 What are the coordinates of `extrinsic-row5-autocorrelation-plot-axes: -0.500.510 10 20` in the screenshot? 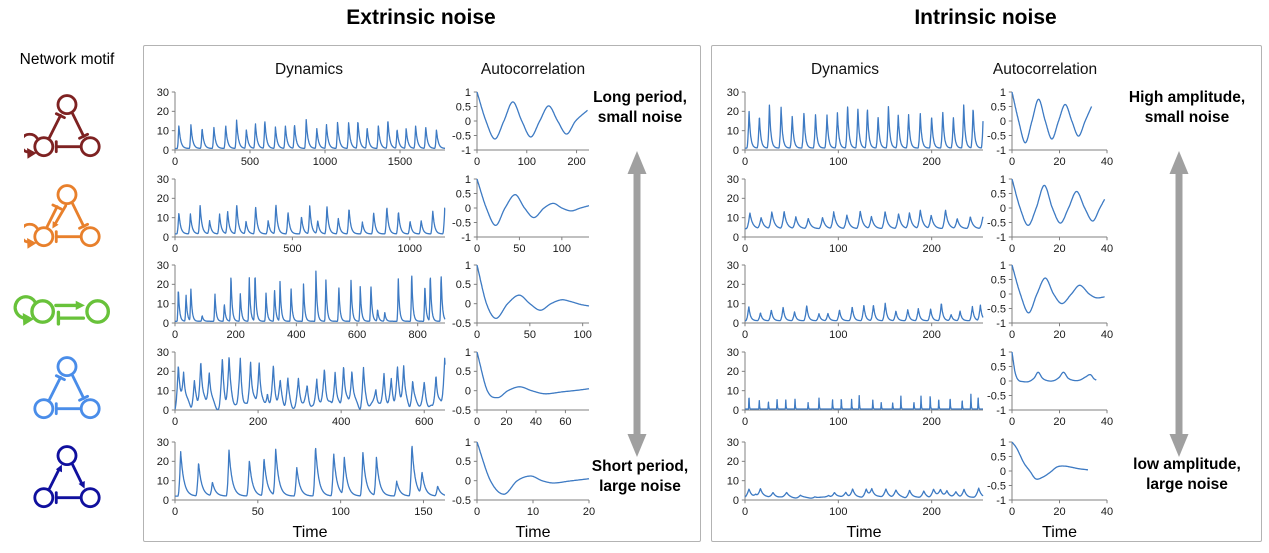 It's located at (523, 477).